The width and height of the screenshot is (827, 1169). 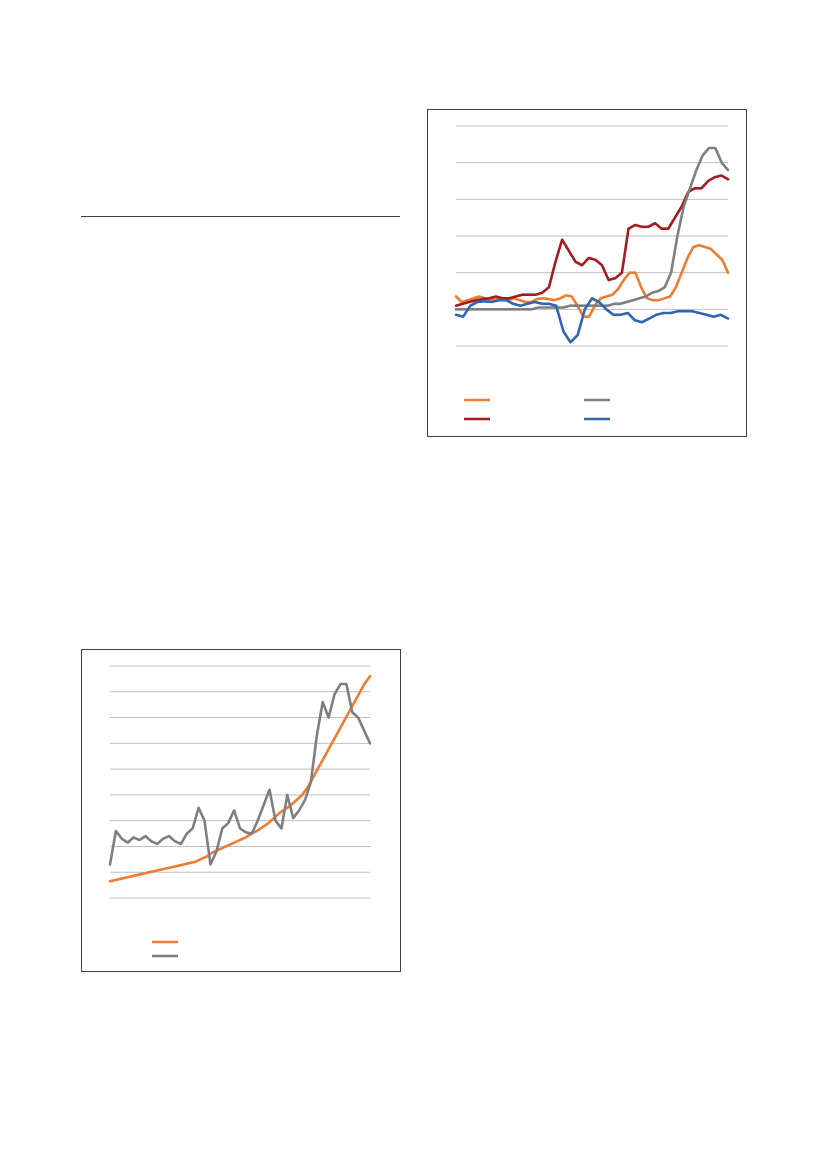 I want to click on chart-left-svg, so click(x=240, y=811).